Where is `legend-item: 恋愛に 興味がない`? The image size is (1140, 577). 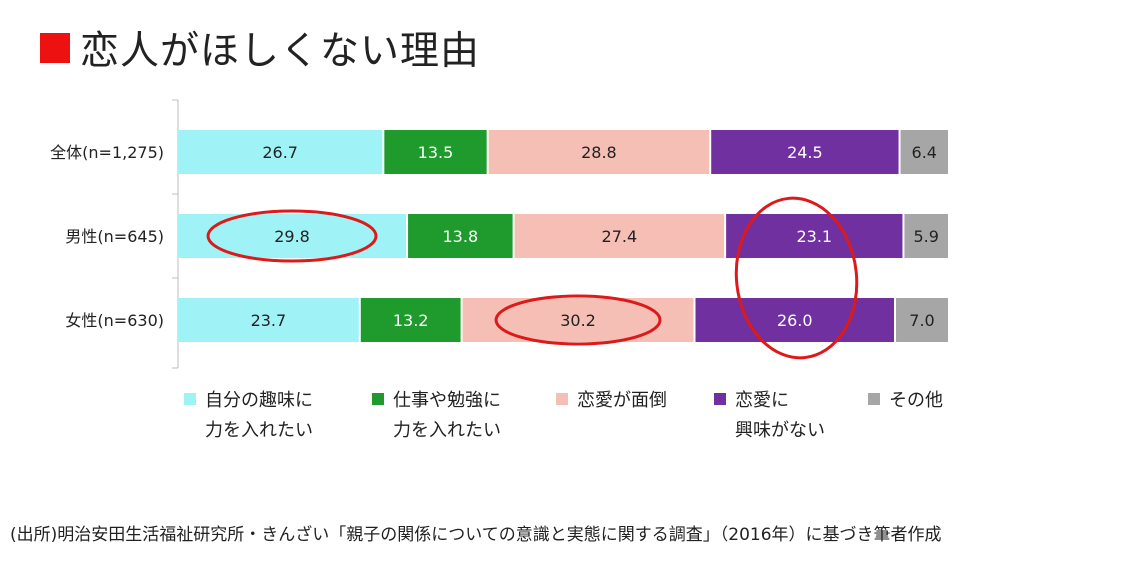 legend-item: 恋愛に 興味がない is located at coordinates (769, 416).